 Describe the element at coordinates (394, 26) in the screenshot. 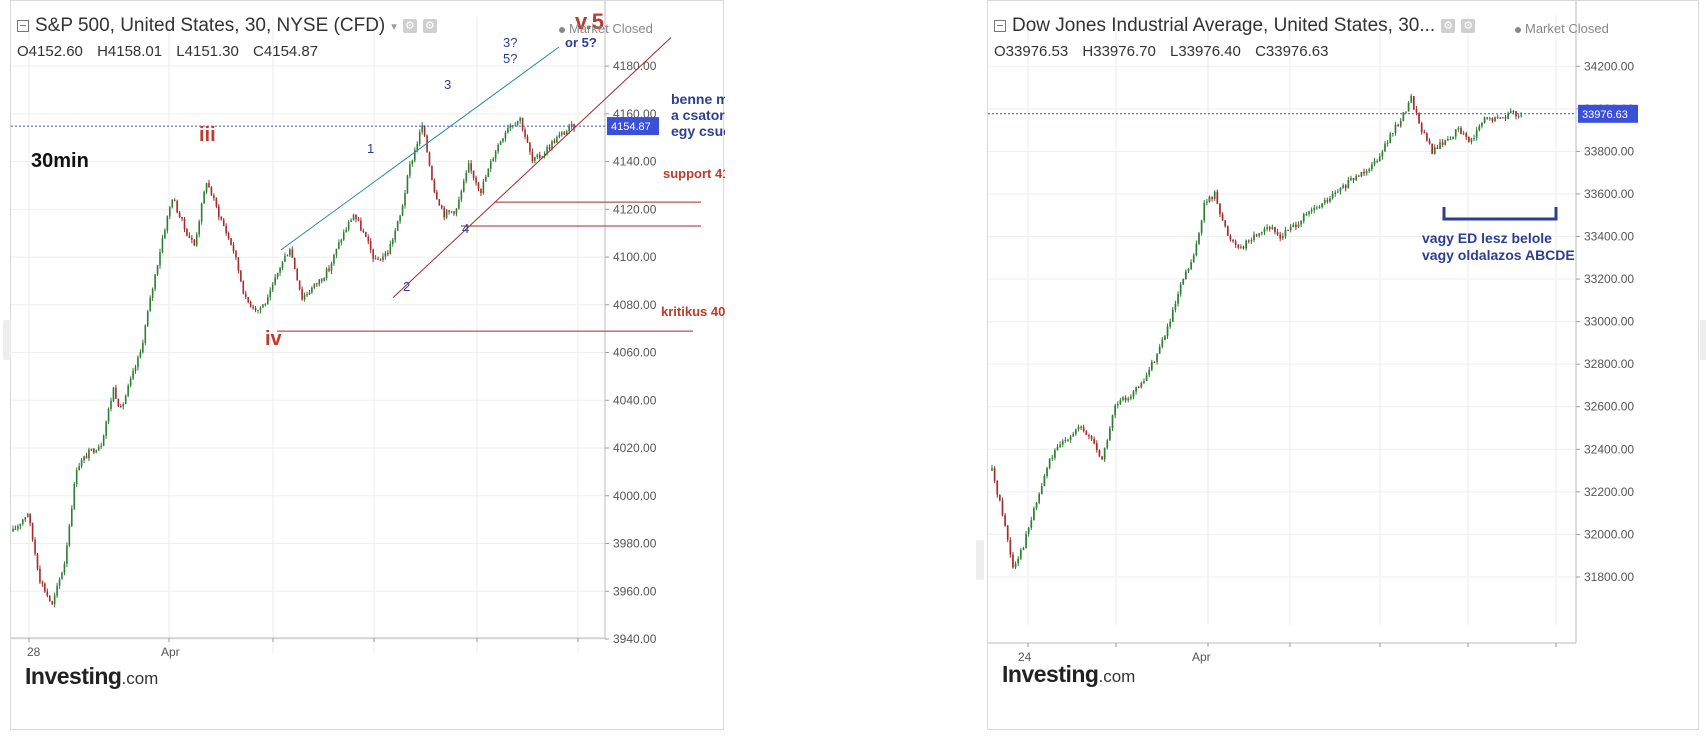

I see `dropdown-caret-icon: ▾` at that location.